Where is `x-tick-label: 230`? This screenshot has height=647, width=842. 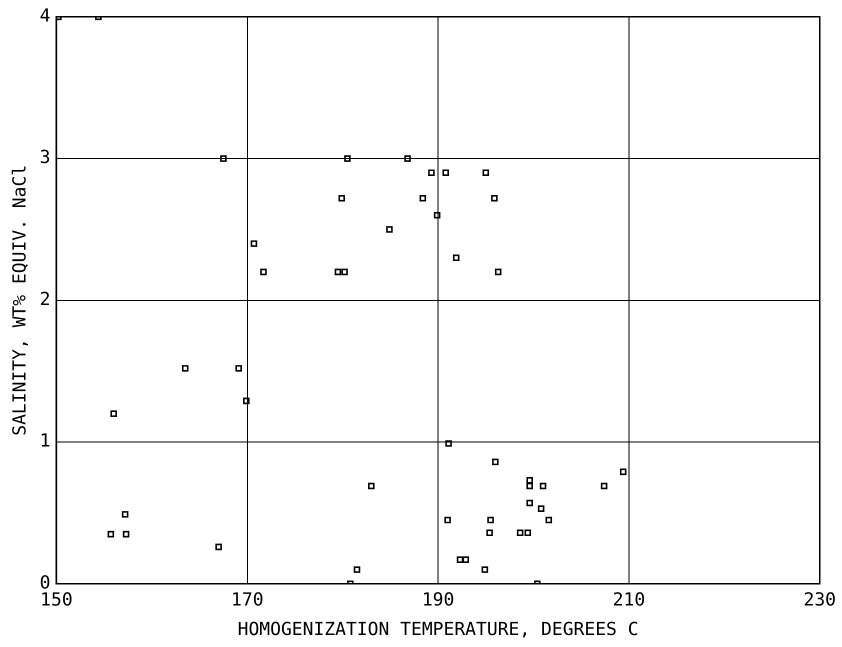
x-tick-label: 230 is located at coordinates (819, 599).